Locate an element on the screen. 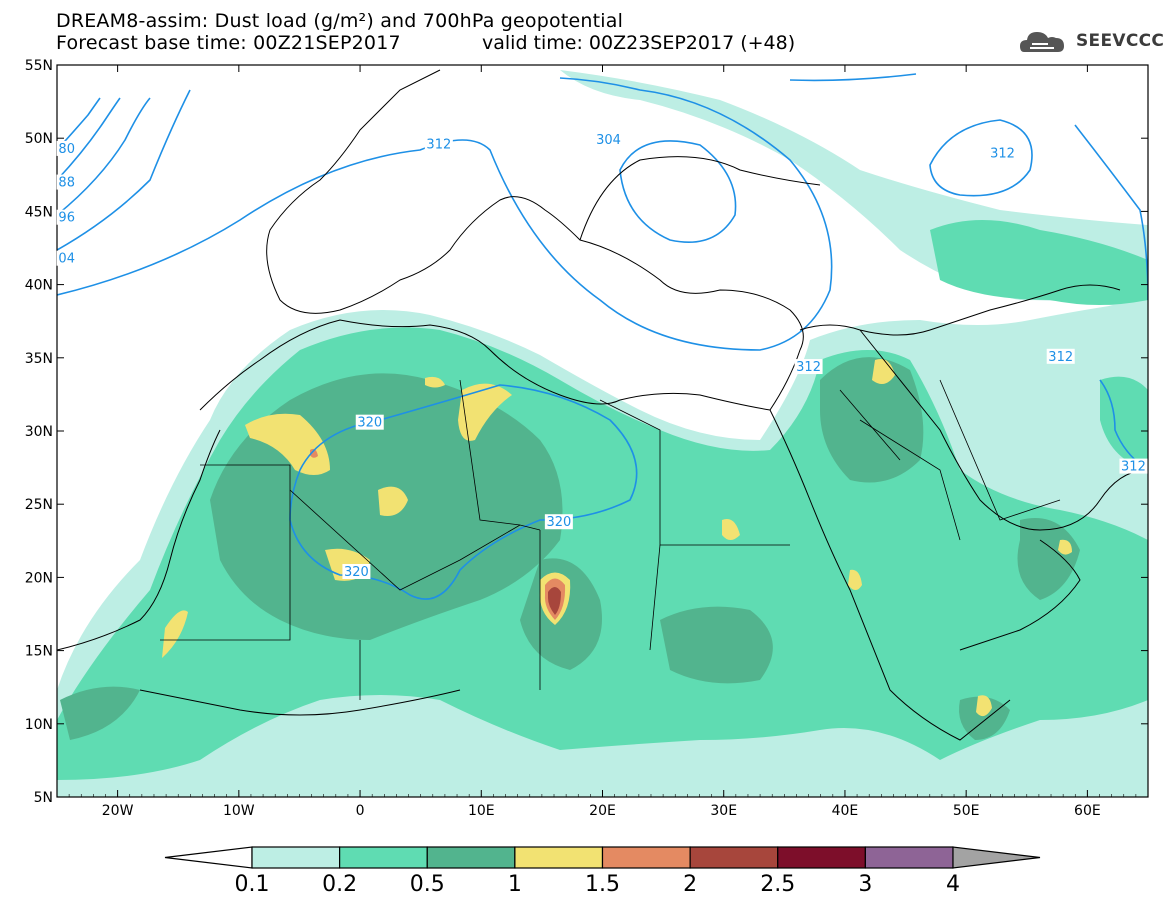 The image size is (1165, 907). colorbar-label: 1 is located at coordinates (514, 884).